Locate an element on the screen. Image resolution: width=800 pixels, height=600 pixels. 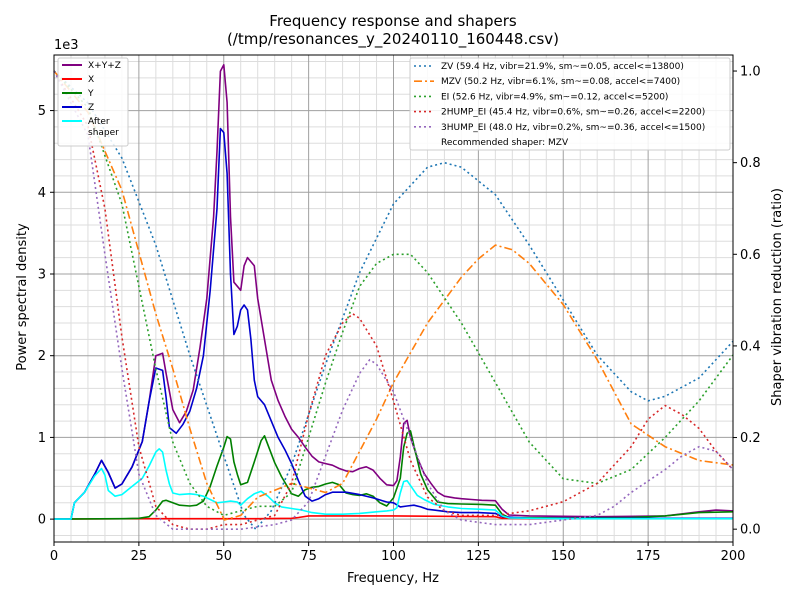
legend-label: Recommended shaper: MZV is located at coordinates (505, 143).